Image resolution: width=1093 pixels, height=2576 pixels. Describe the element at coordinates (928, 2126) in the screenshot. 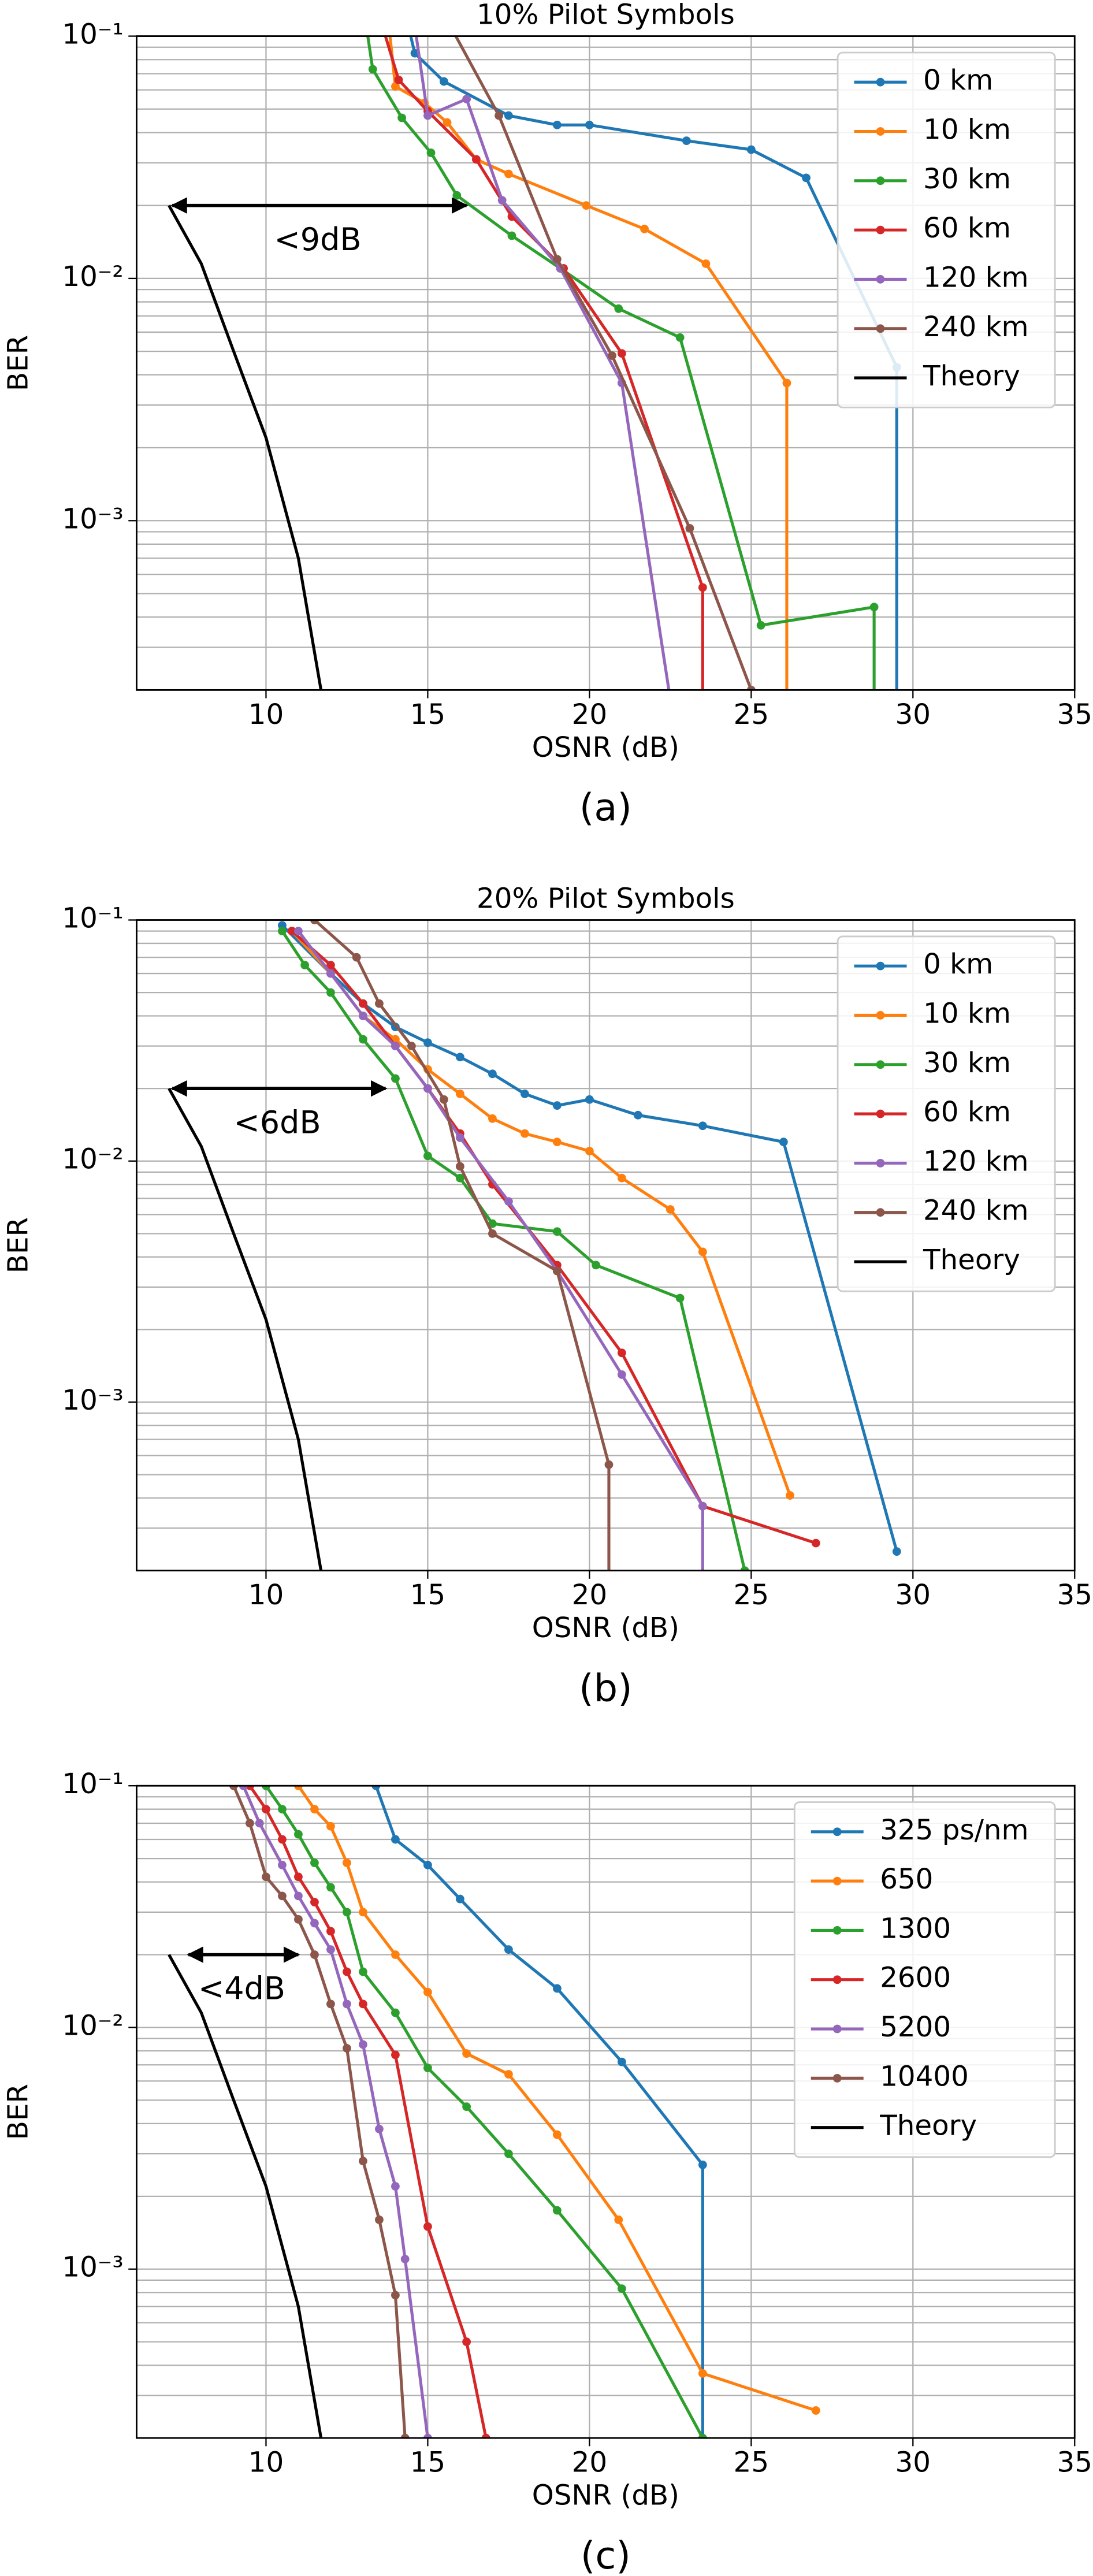

I see `legend-label: Theory` at that location.